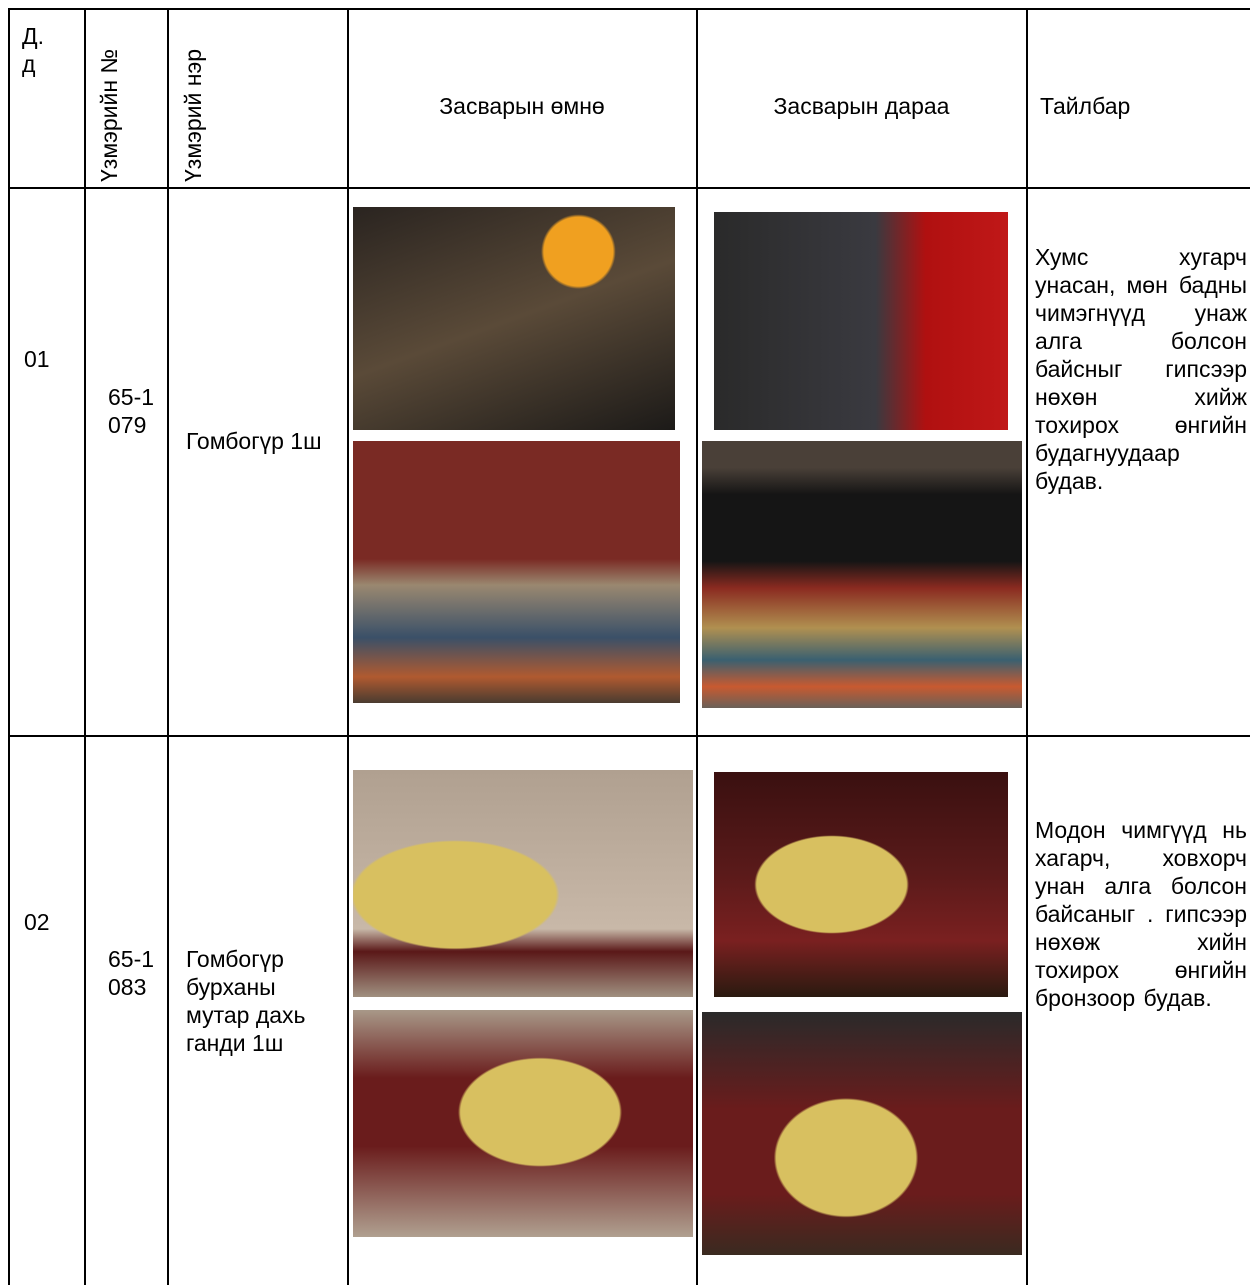 This screenshot has width=1250, height=1285. What do you see at coordinates (861, 106) in the screenshot?
I see `header-cell: Засварын дараа` at bounding box center [861, 106].